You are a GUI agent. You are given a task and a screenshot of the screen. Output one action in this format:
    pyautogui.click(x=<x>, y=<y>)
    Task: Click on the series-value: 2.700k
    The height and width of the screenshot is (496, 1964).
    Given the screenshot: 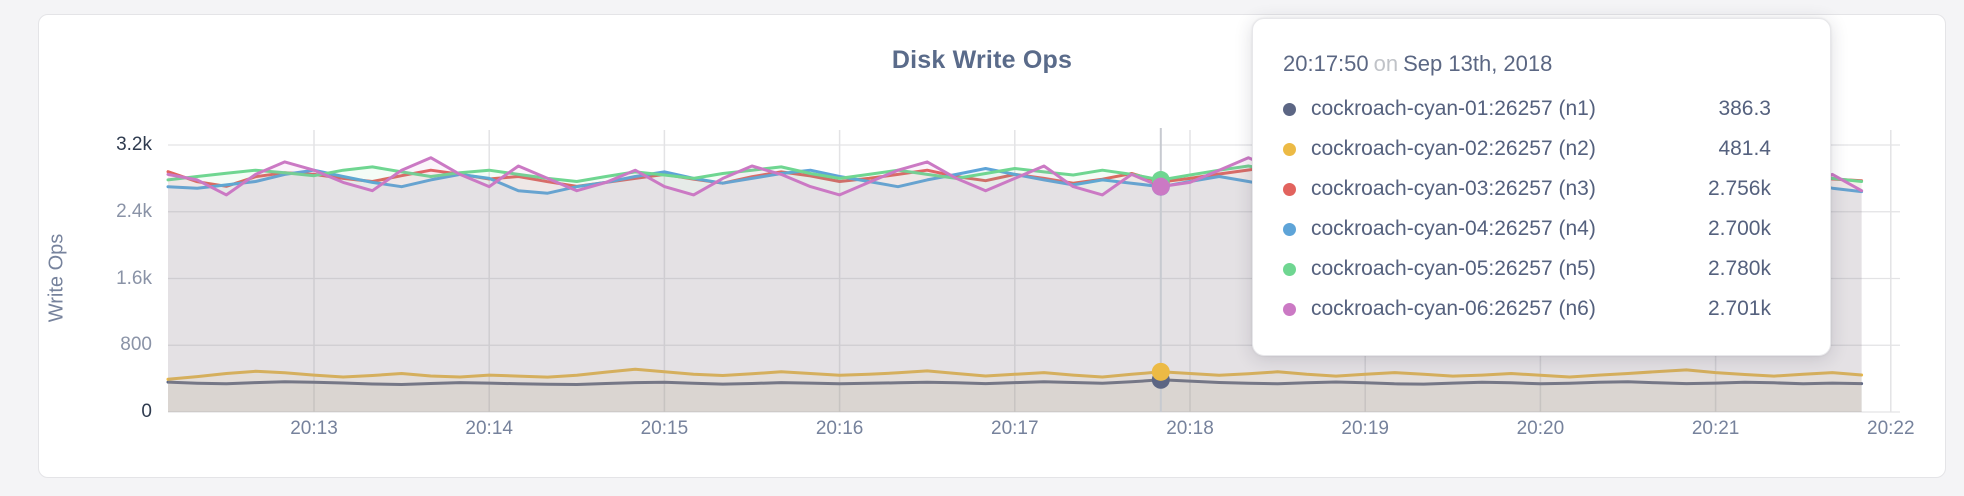 What is the action you would take?
    pyautogui.click(x=1739, y=228)
    